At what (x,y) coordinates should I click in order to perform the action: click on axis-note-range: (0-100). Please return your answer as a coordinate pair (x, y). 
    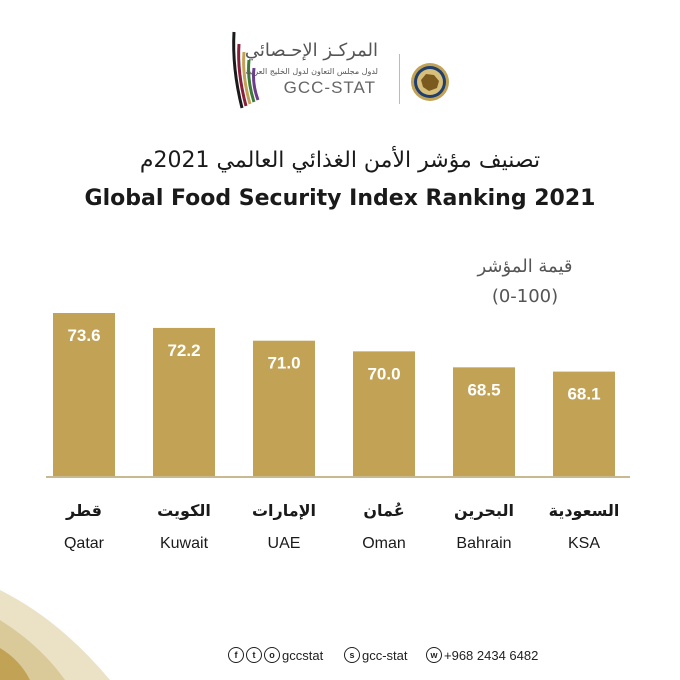
    Looking at the image, I should click on (525, 296).